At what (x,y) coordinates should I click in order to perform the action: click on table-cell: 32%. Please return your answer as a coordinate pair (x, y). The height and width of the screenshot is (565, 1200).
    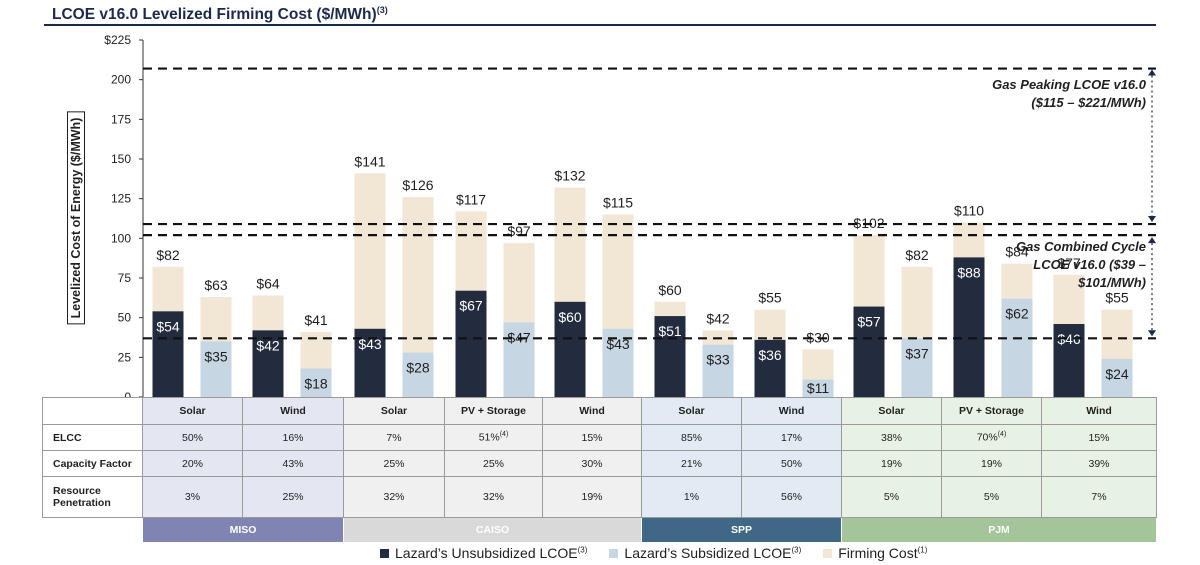
    Looking at the image, I should click on (394, 497).